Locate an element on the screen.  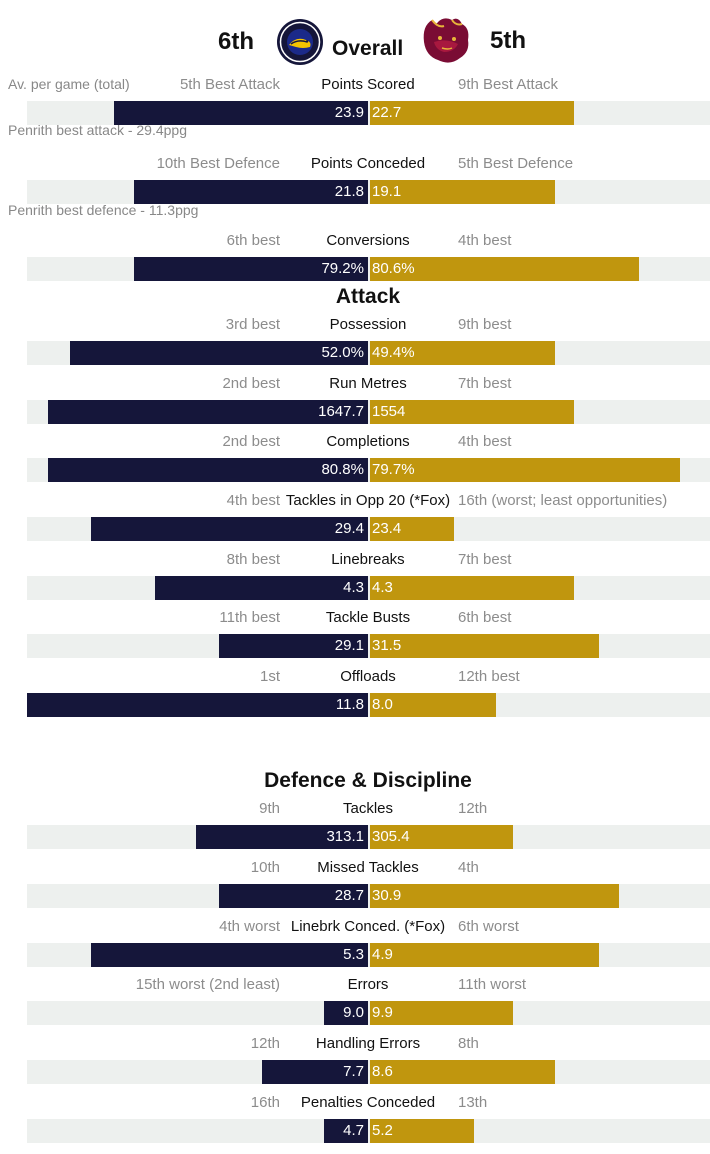
home-team-ladder-position: 6th is located at coordinates (236, 41).